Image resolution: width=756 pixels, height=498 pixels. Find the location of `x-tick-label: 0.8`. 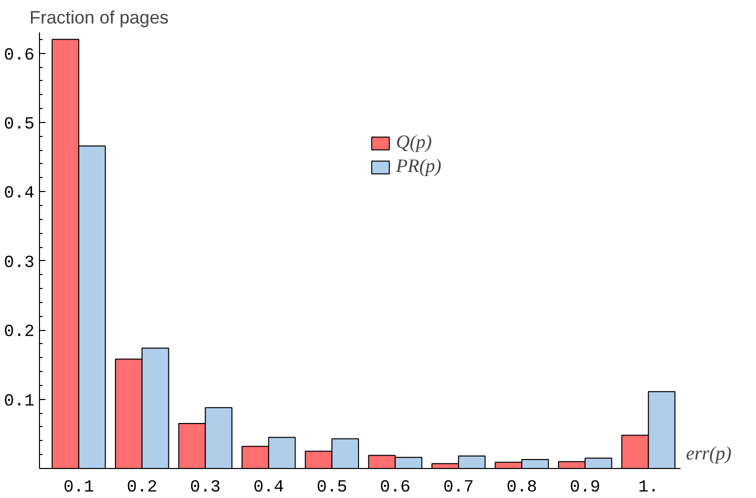

x-tick-label: 0.8 is located at coordinates (522, 488).